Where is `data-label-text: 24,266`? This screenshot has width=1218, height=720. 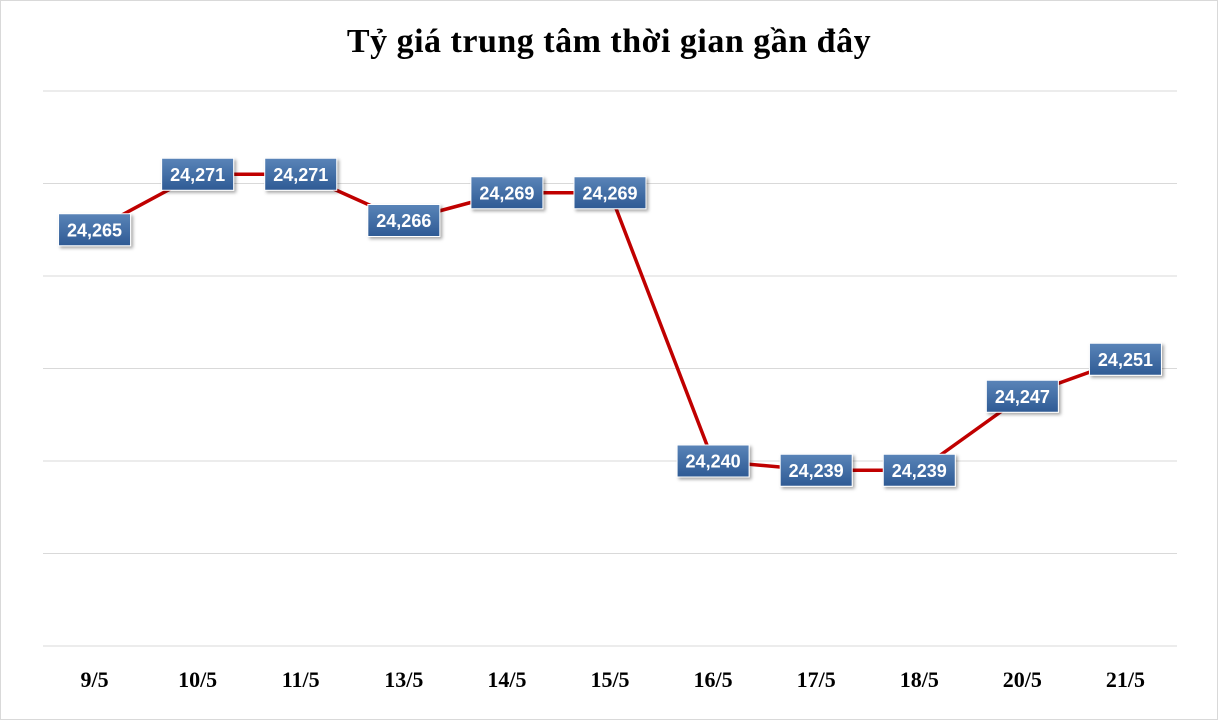
data-label-text: 24,266 is located at coordinates (403, 221).